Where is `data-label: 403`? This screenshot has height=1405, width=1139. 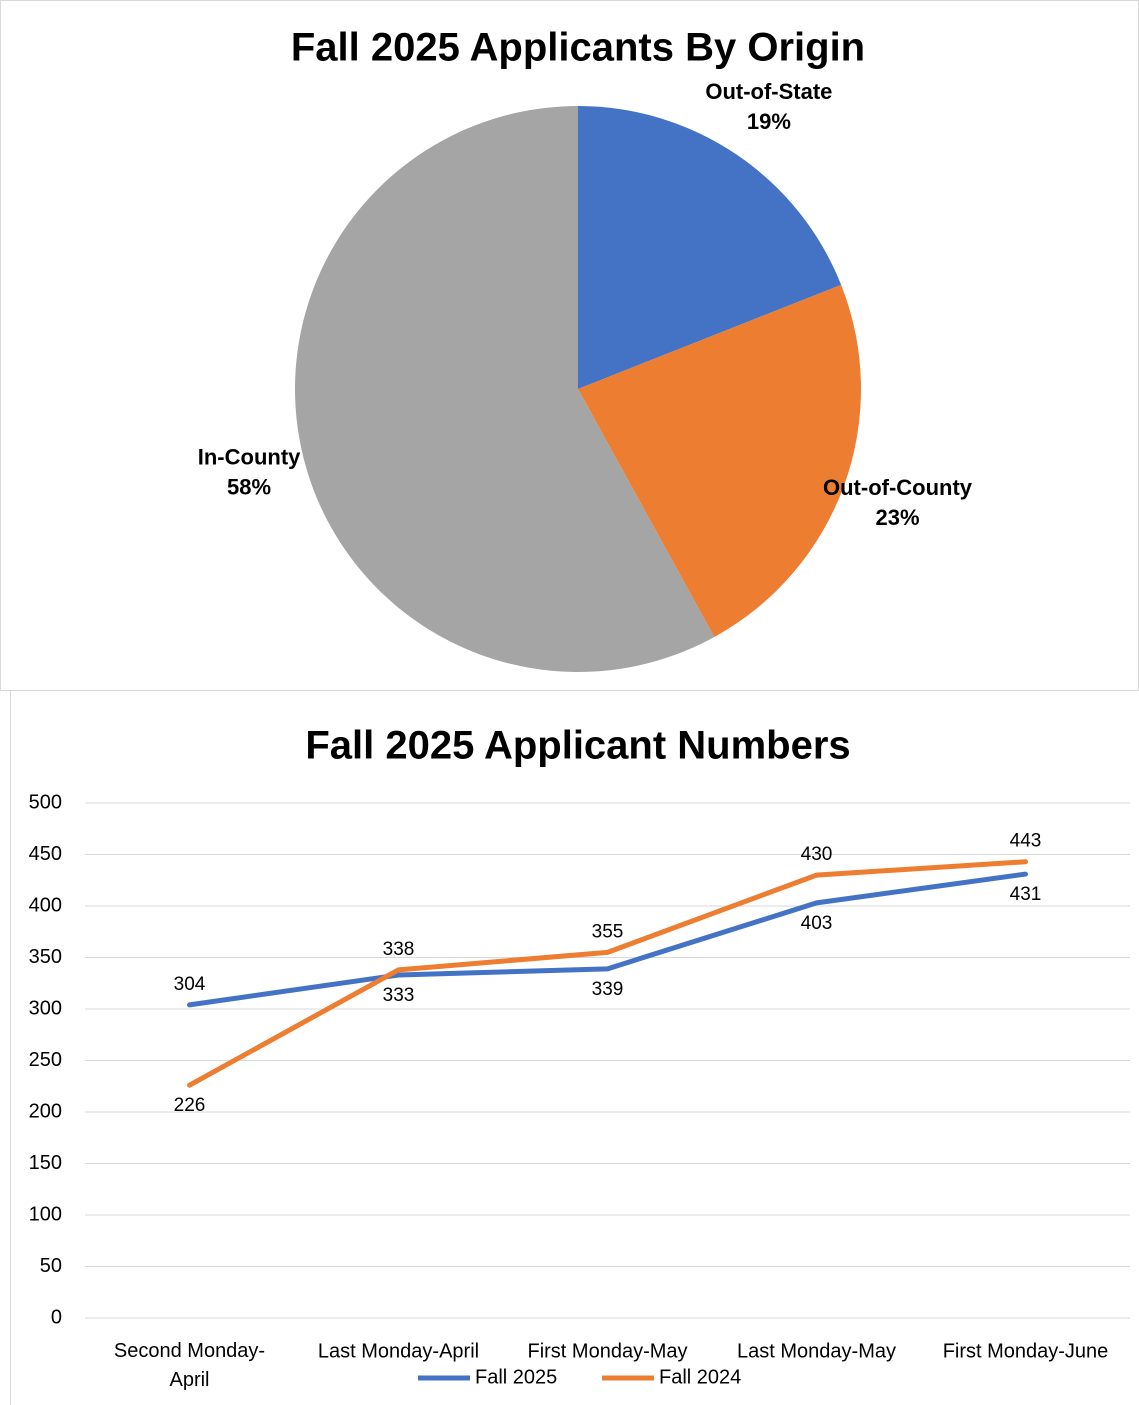 data-label: 403 is located at coordinates (817, 923).